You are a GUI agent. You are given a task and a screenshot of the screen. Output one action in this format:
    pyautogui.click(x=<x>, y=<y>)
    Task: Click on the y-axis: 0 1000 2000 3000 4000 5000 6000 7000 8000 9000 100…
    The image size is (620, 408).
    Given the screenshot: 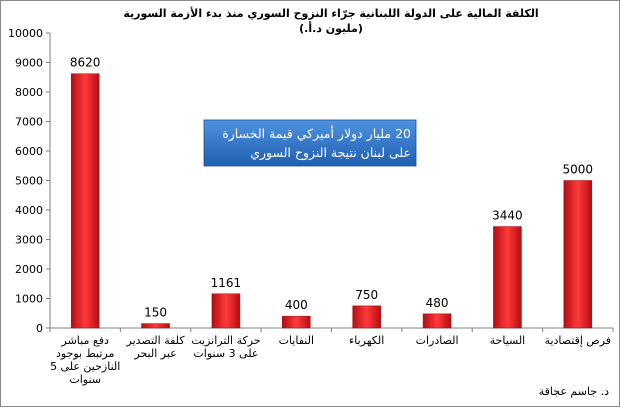 What is the action you would take?
    pyautogui.click(x=29, y=181)
    